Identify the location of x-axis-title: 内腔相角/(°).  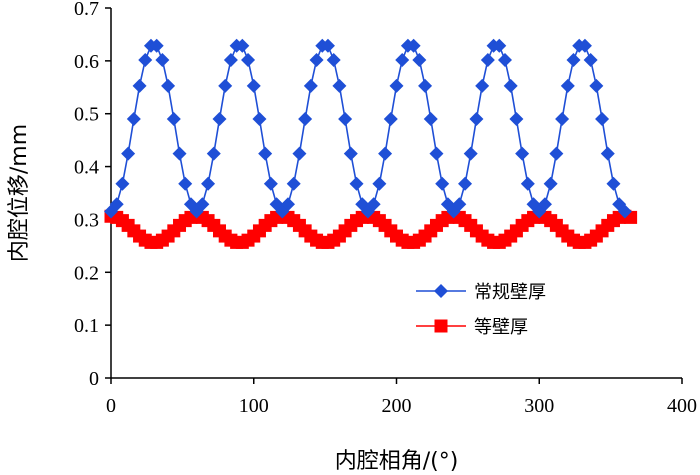
(397, 461).